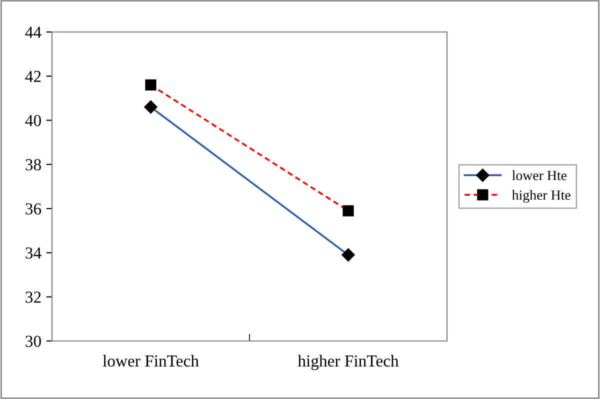  I want to click on y-tick-label: 36, so click(34, 209).